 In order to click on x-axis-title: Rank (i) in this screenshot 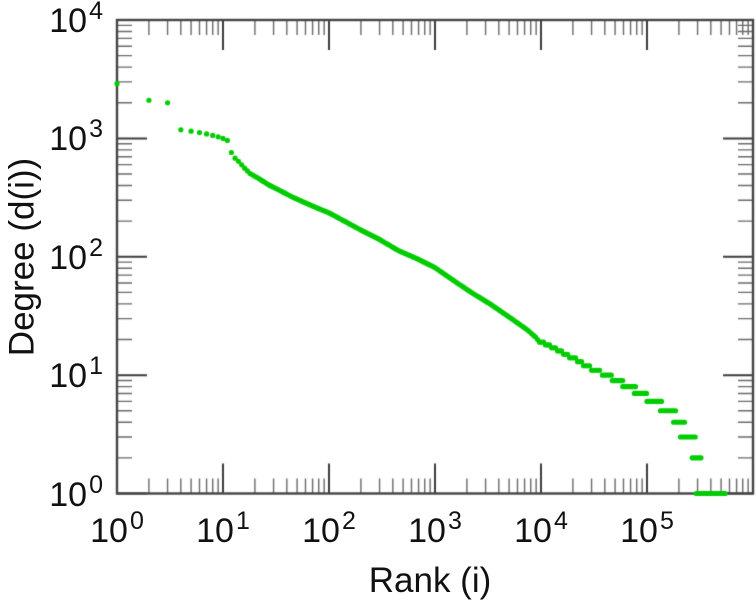, I will do `click(430, 580)`.